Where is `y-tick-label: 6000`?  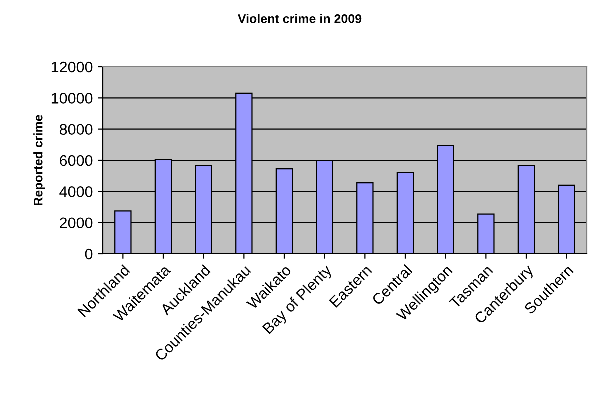 y-tick-label: 6000 is located at coordinates (76, 160).